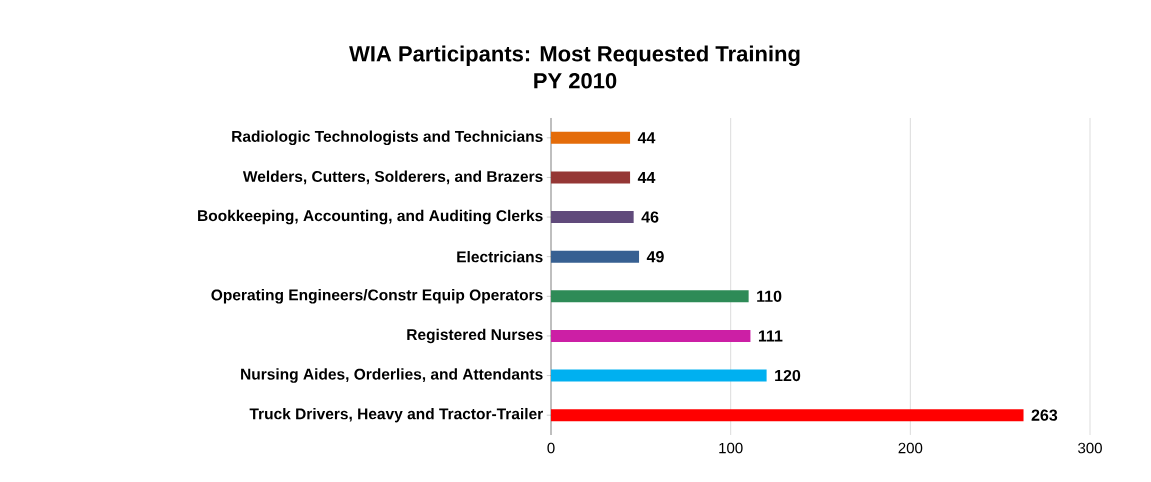 The image size is (1151, 482). I want to click on y-tick-label: Bookkeeping, Accounting, and Auditing Clerks, so click(370, 217).